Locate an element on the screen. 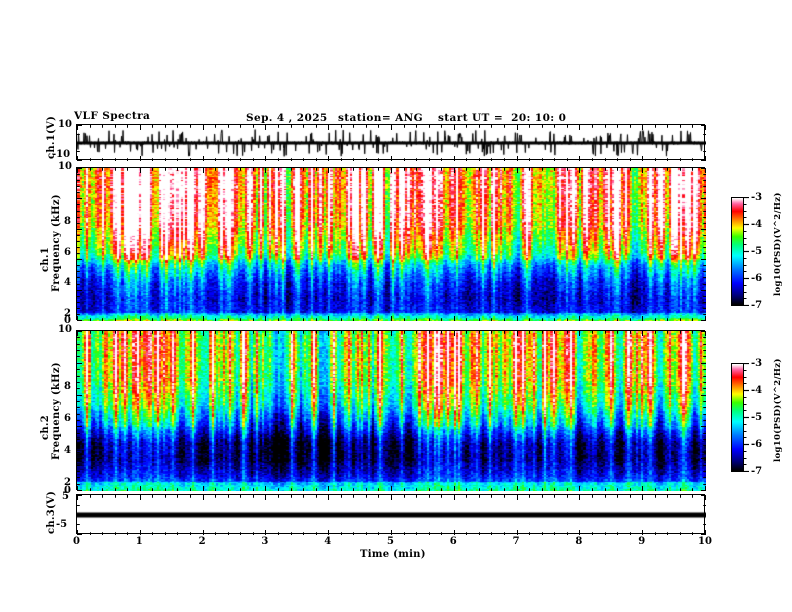 The image size is (792, 612). x-tick-9: 9 is located at coordinates (642, 541).